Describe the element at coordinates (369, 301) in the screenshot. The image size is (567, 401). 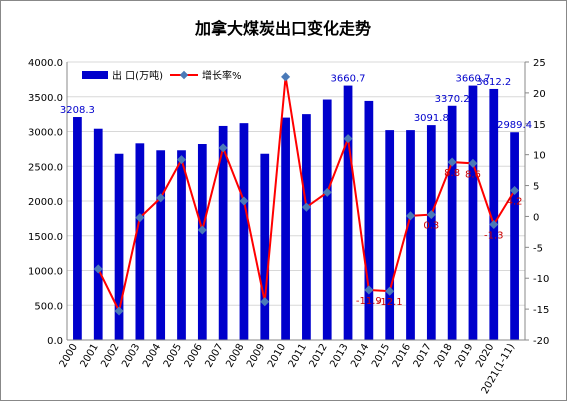
I see `line-data-label: -11.9` at that location.